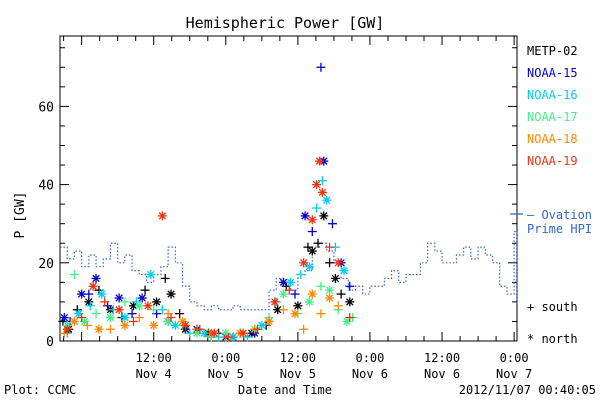 Image resolution: width=600 pixels, height=400 pixels. I want to click on footer-plot-source: Plot: CCMC, so click(40, 390).